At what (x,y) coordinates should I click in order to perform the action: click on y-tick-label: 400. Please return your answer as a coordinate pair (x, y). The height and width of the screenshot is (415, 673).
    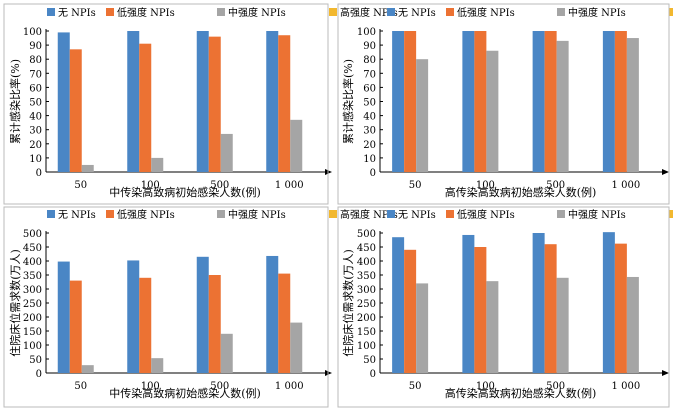
    Looking at the image, I should click on (32, 262).